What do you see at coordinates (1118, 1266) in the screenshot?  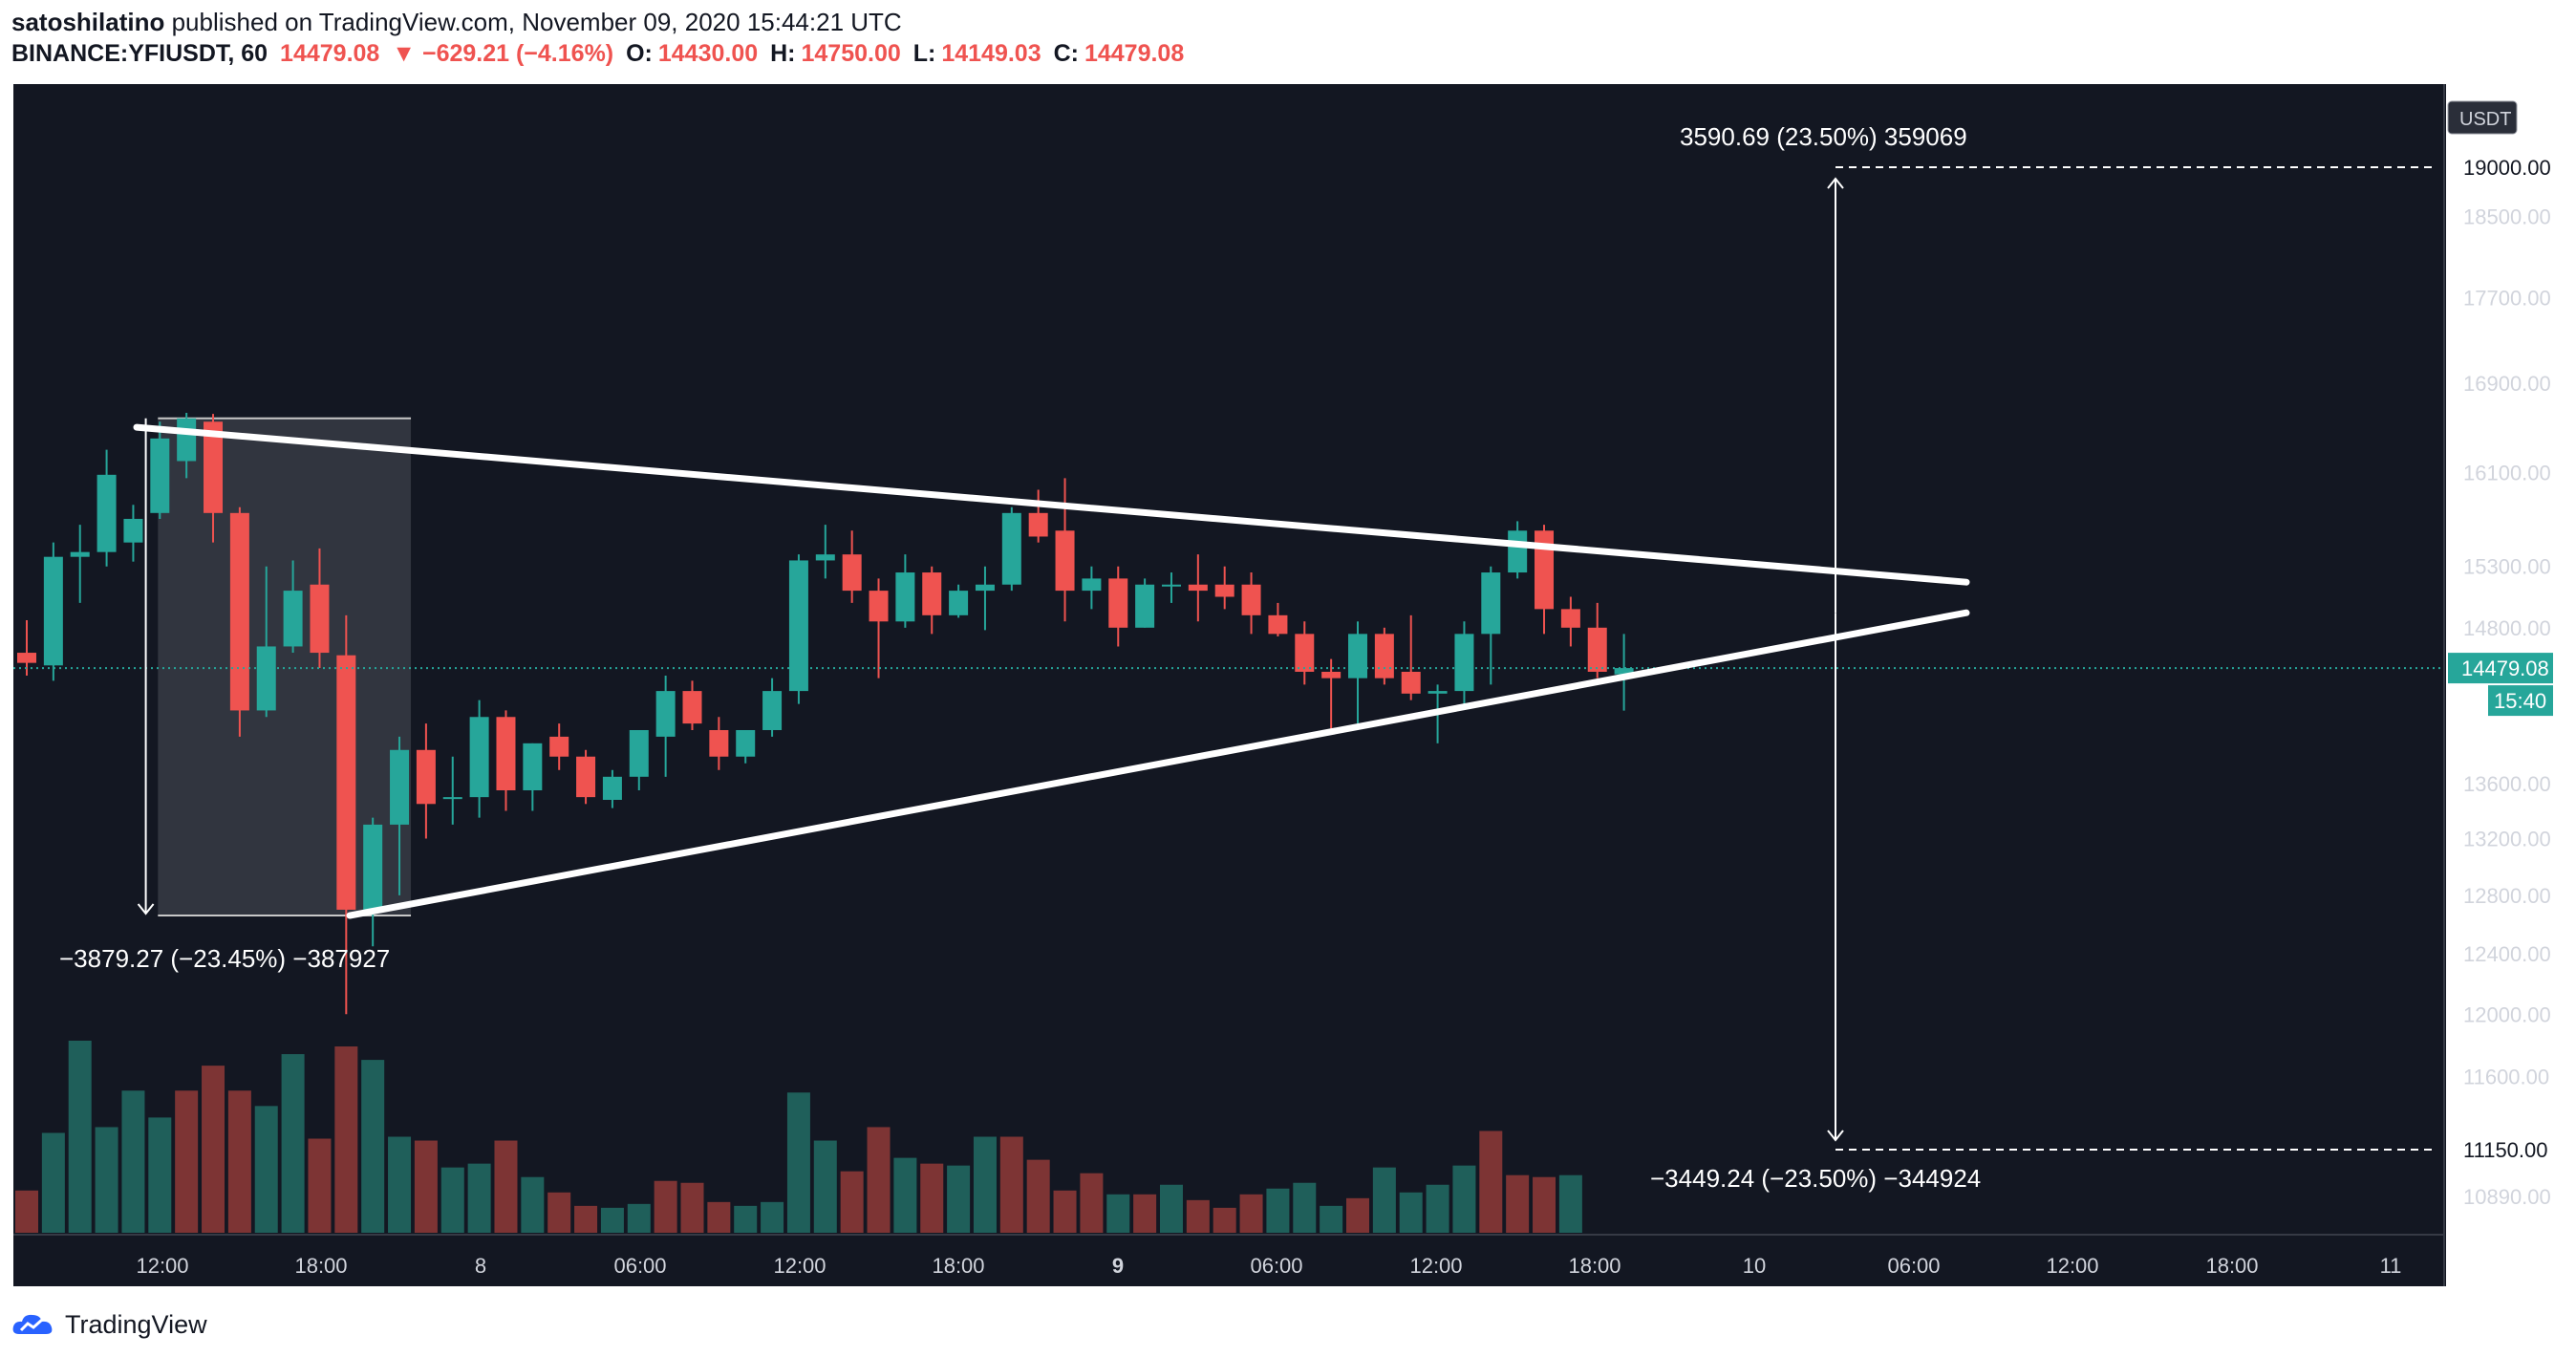 I see `time-tick-label: 9` at bounding box center [1118, 1266].